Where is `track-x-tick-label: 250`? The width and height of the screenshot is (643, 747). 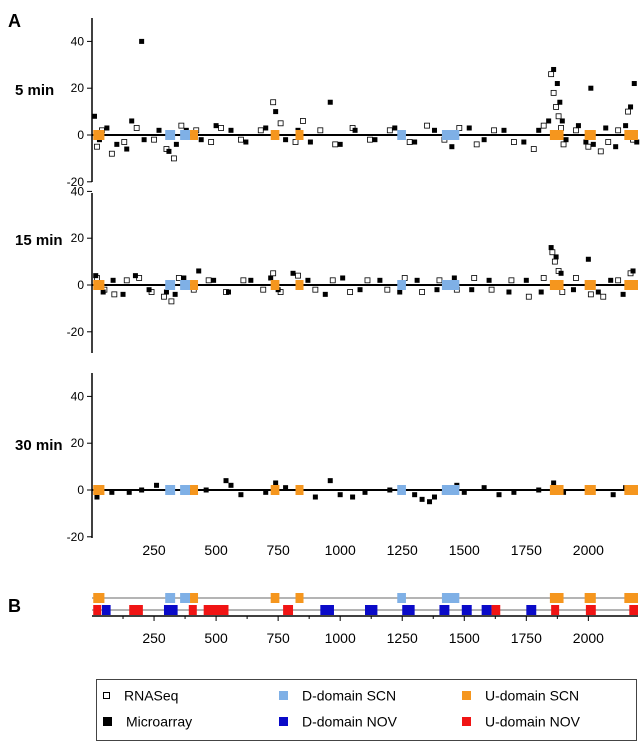
track-x-tick-label: 250 is located at coordinates (154, 638).